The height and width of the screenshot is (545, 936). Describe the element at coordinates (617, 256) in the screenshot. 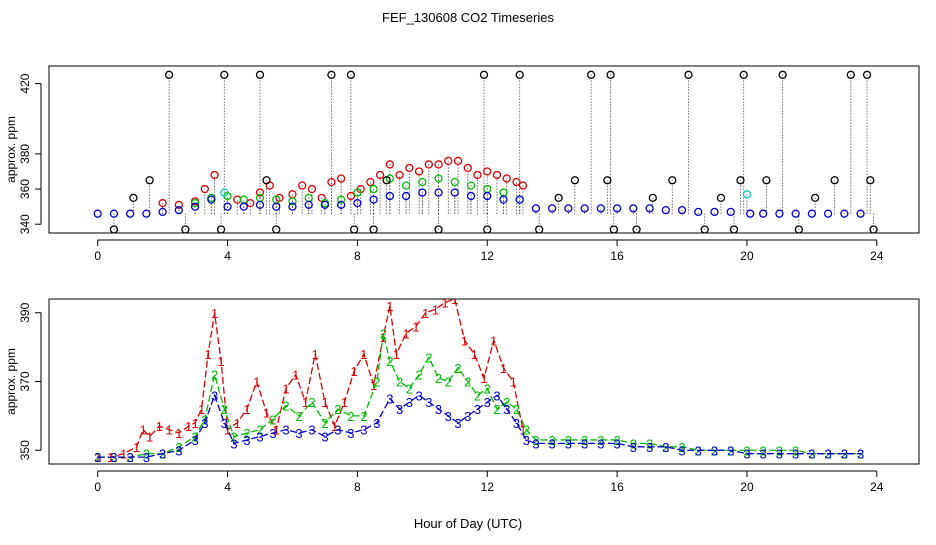

I see `x-tick-label: 16` at that location.